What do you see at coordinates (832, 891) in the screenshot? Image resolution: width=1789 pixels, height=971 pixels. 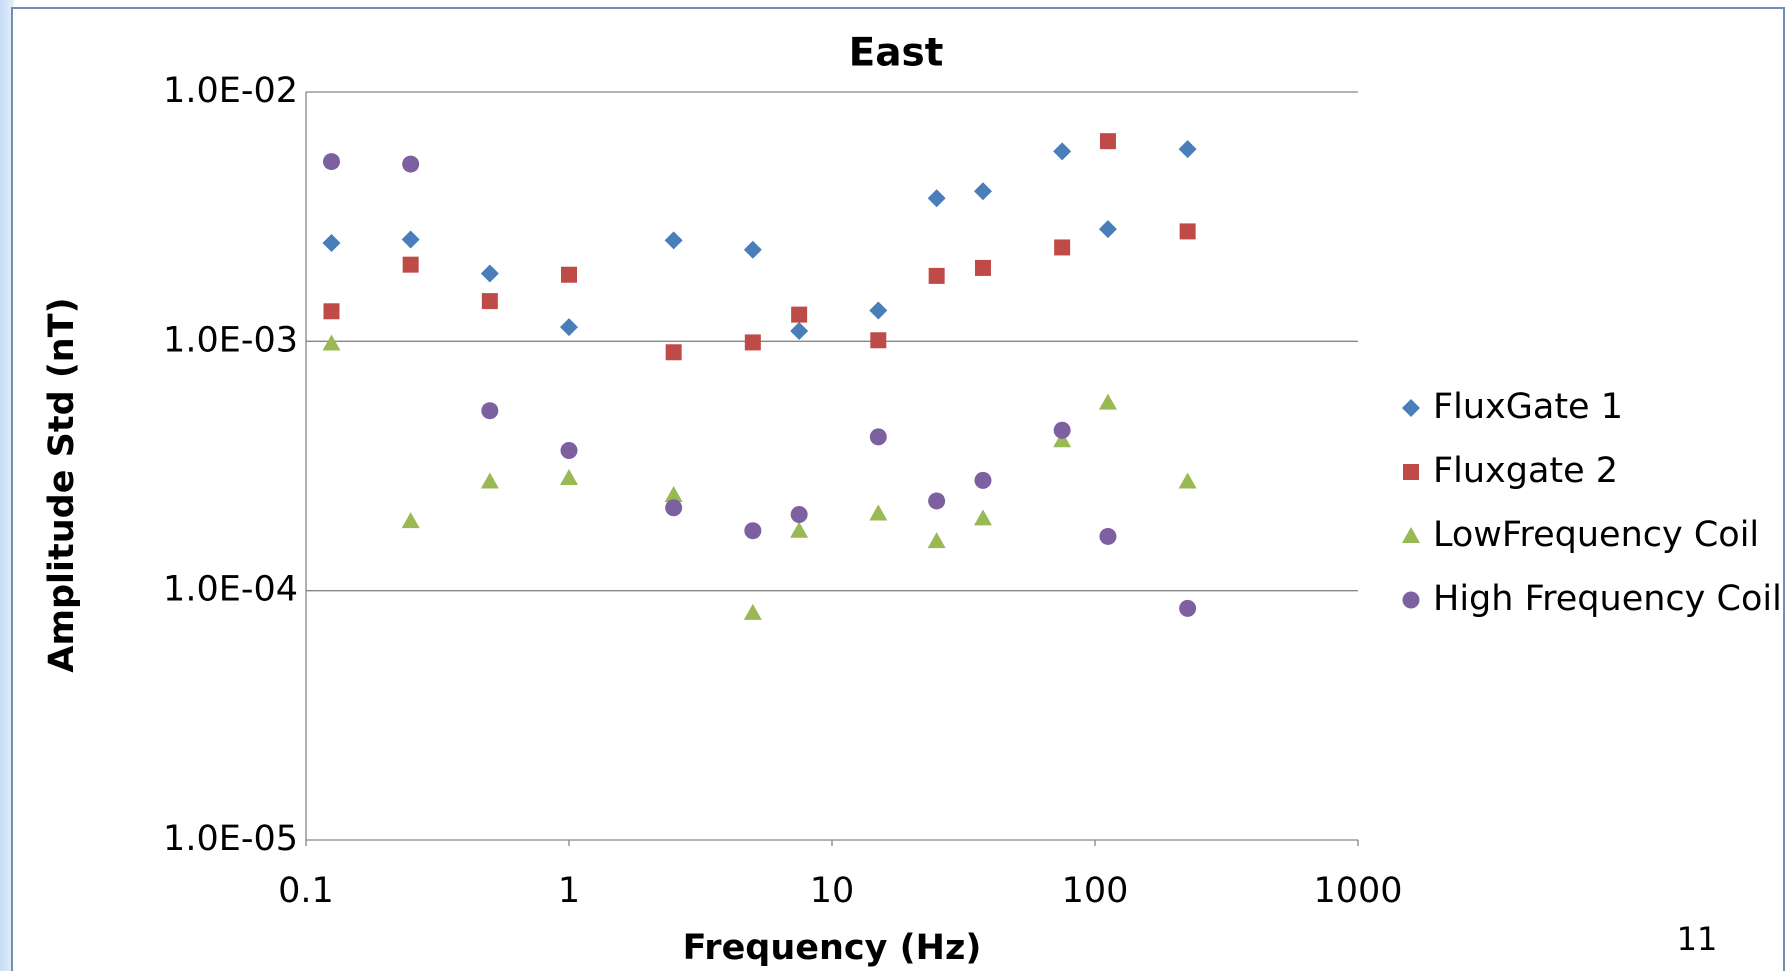 I see `x-tick-label: 10` at bounding box center [832, 891].